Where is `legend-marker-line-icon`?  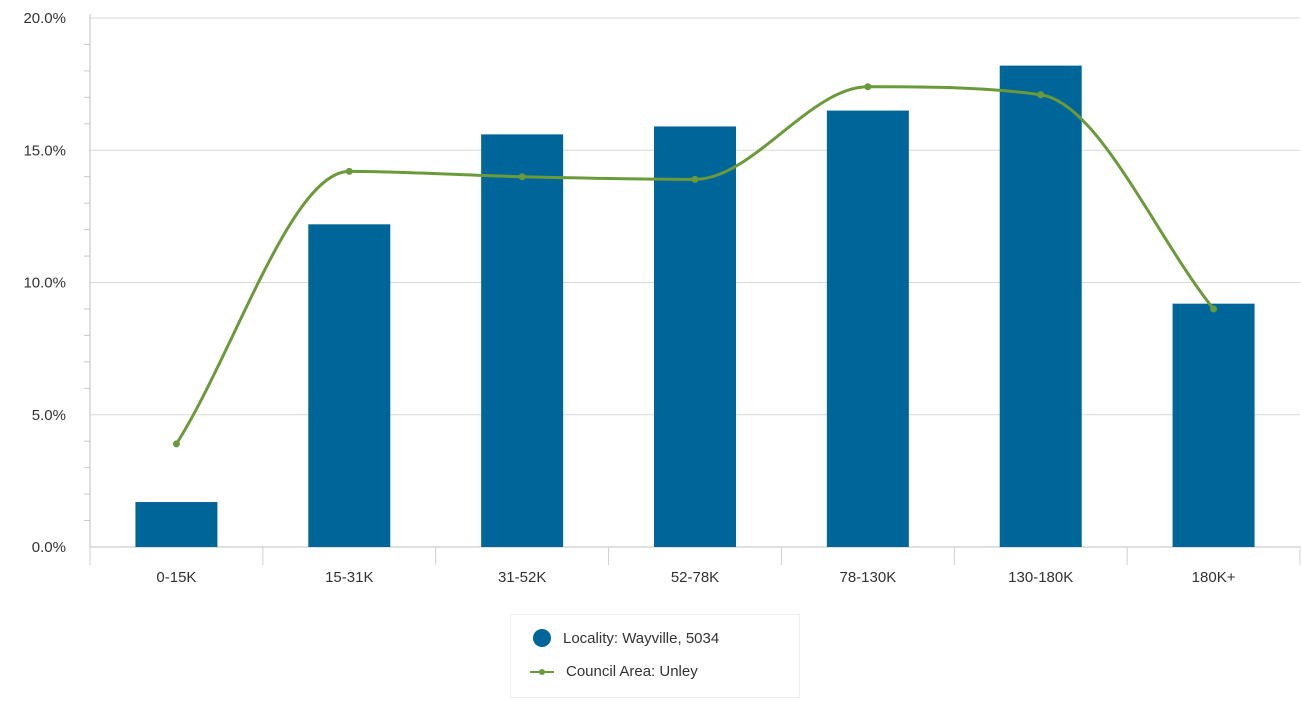
legend-marker-line-icon is located at coordinates (542, 671).